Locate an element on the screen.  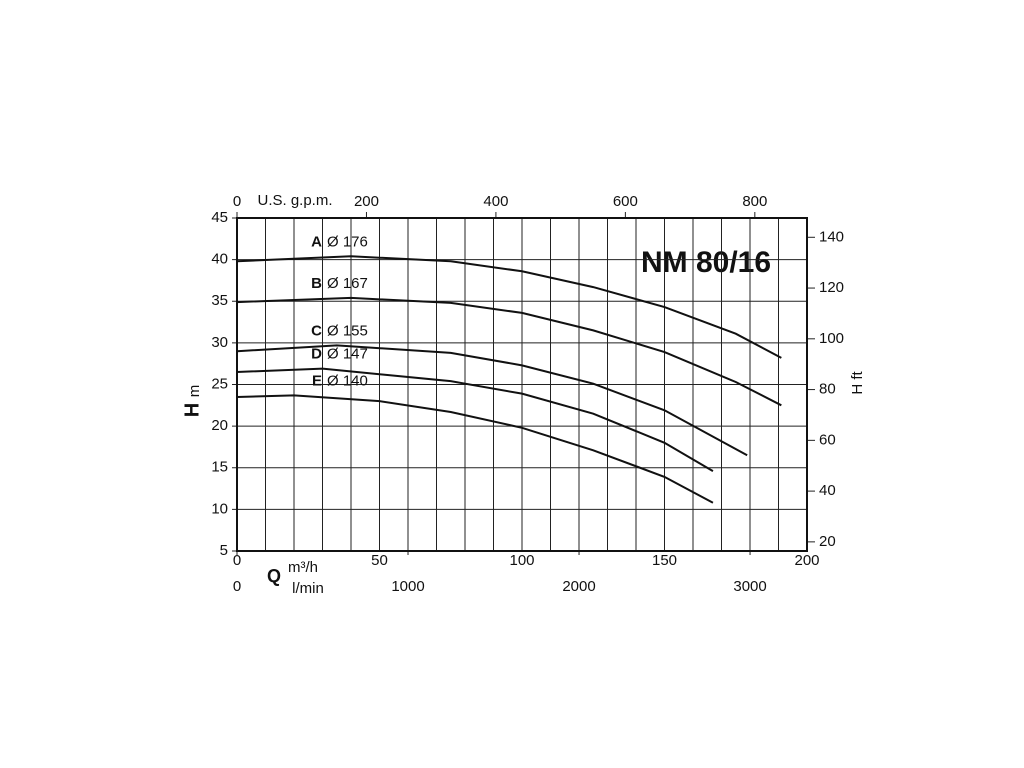
x-tick-label: 100 is located at coordinates (521, 560).